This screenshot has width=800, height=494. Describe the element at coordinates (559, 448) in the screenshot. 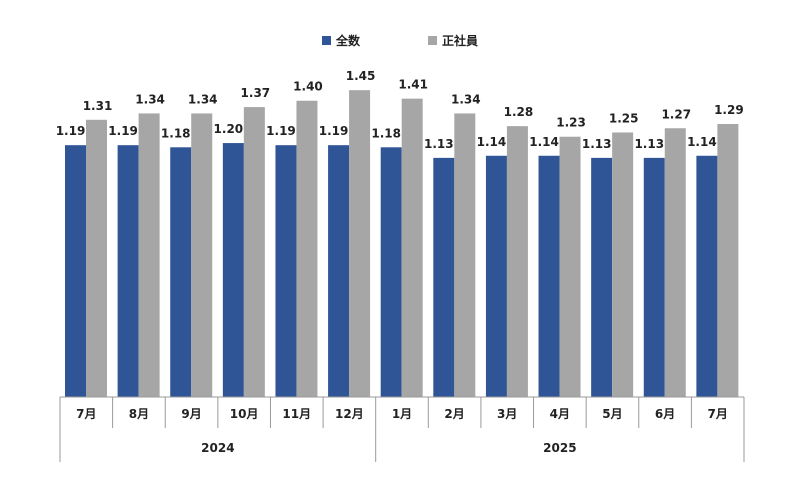

I see `year-label-2: 2025` at that location.